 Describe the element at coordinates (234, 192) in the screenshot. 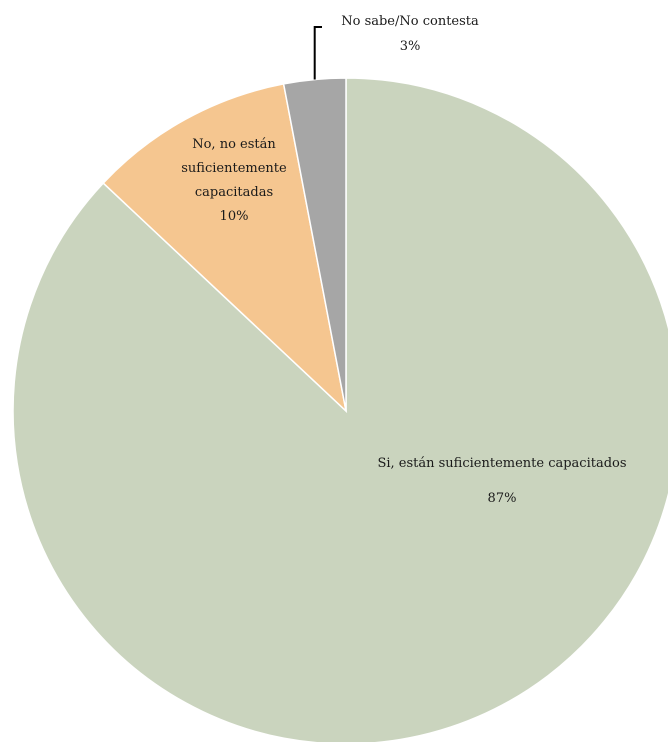

I see `slice-label-line: capacitadas` at that location.